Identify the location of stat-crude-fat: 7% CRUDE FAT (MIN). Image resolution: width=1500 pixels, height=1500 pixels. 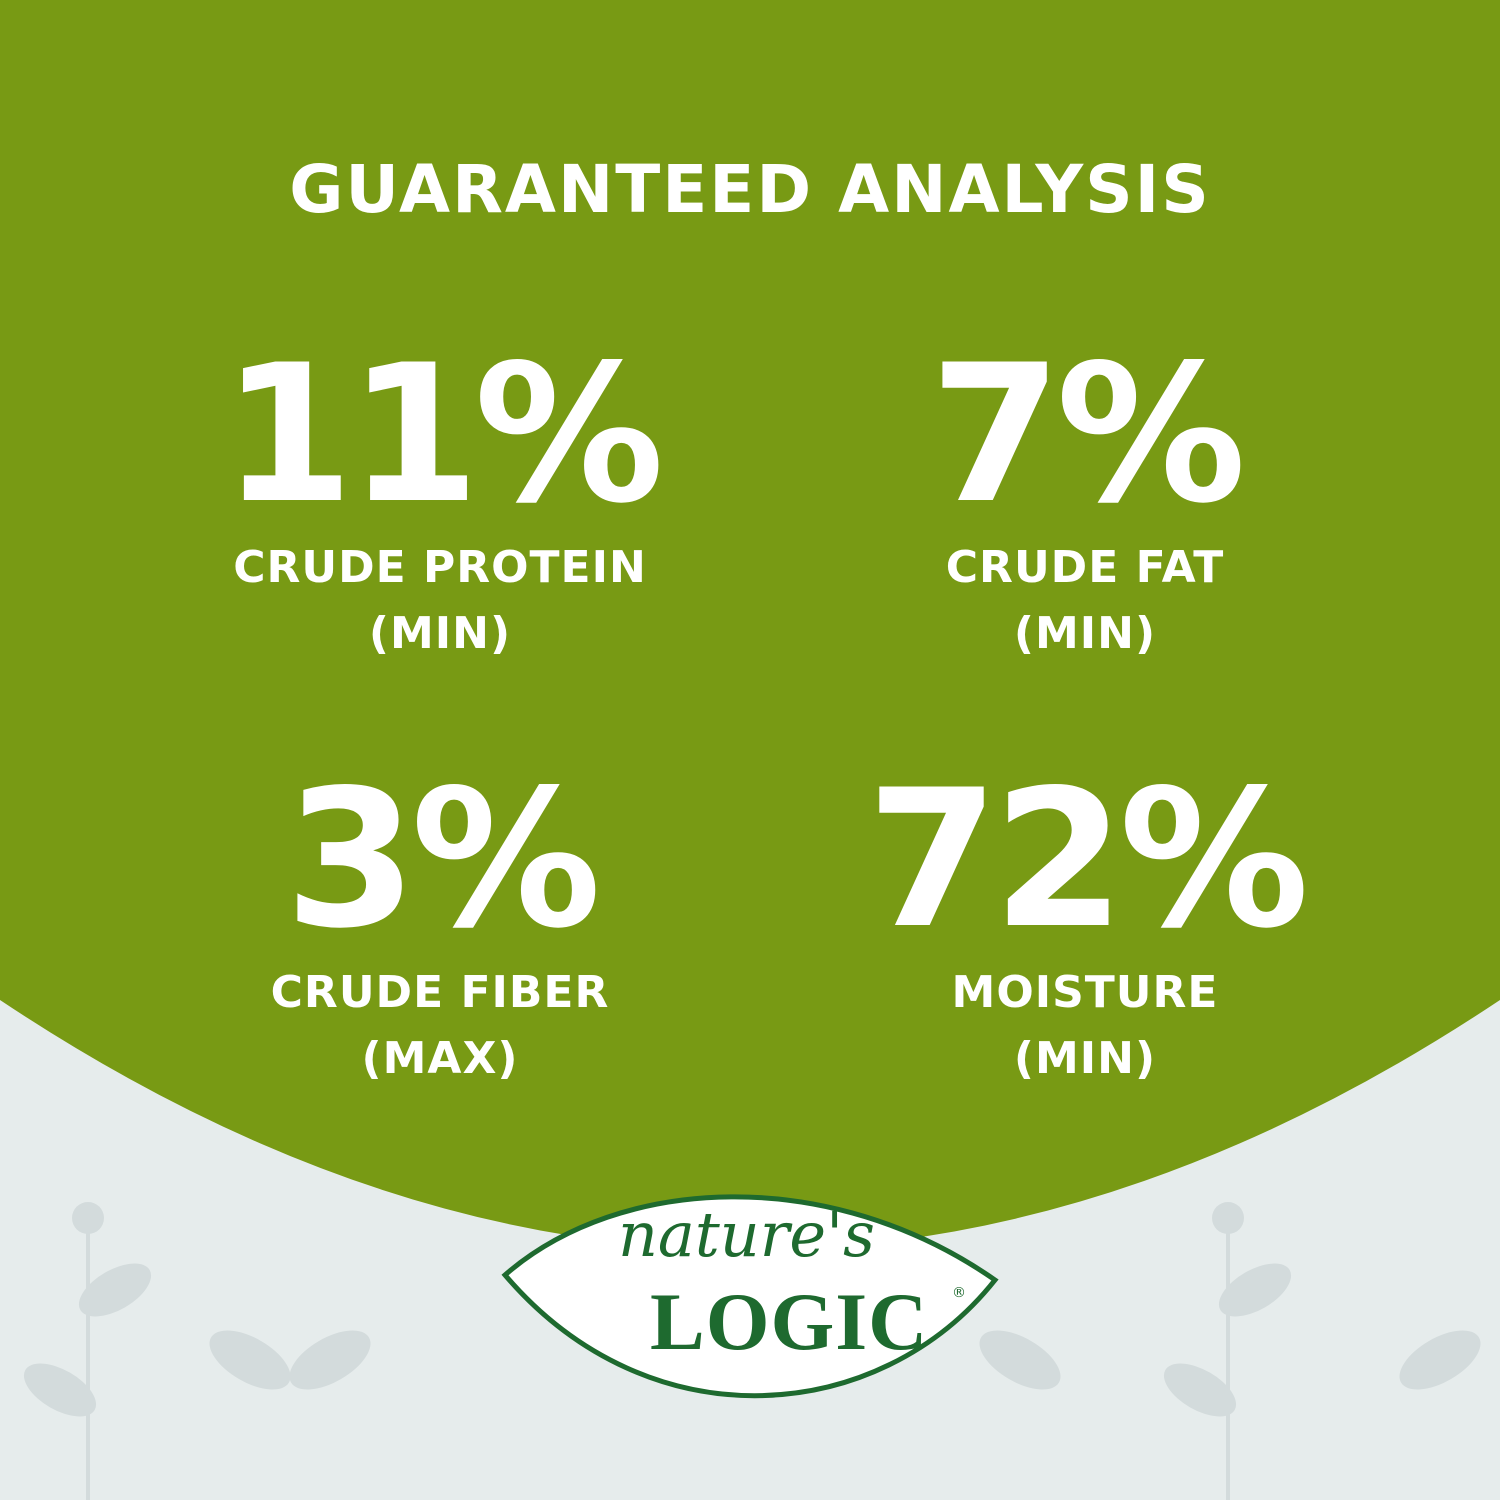
(1085, 501).